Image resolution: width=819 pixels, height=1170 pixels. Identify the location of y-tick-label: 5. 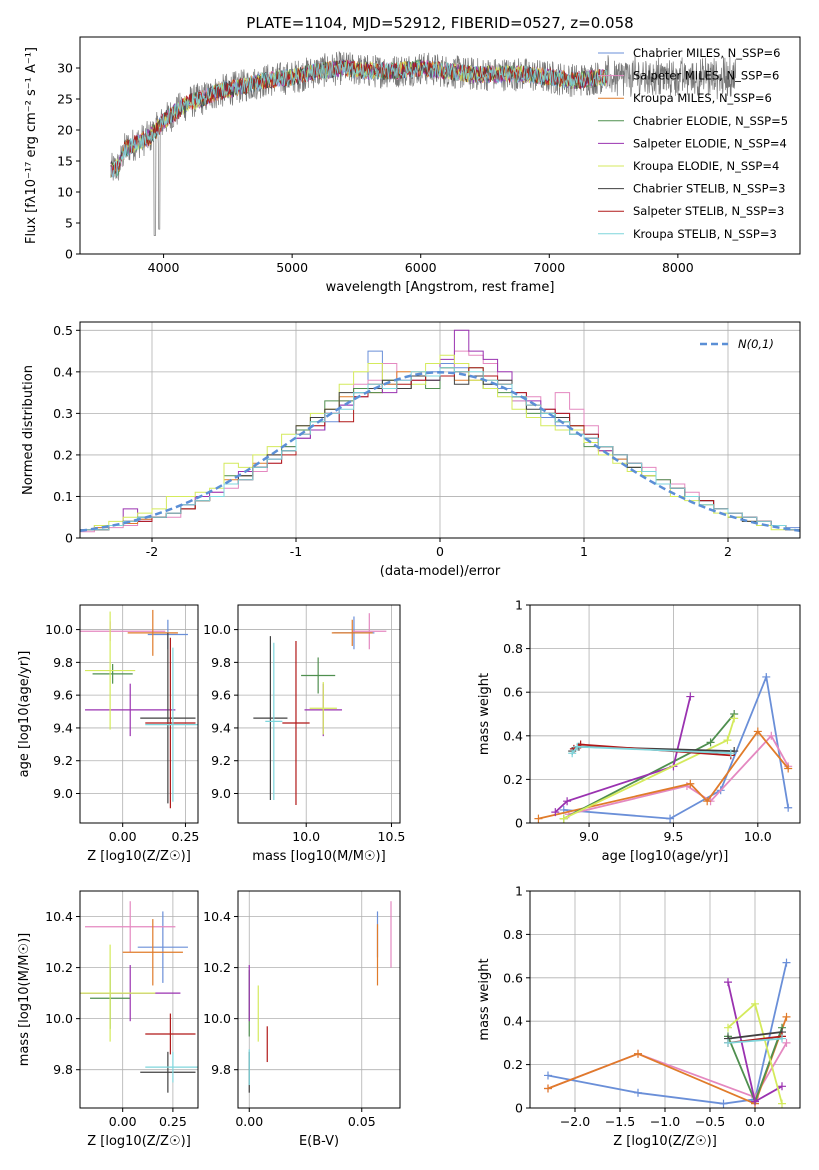
(69, 223).